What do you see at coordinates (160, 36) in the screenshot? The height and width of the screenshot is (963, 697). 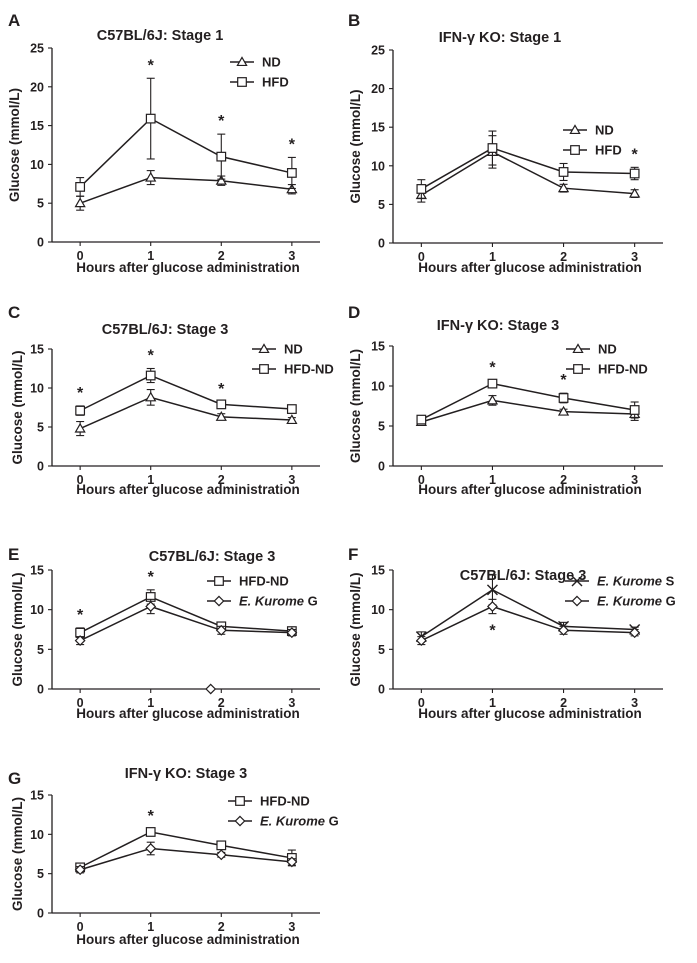 I see `chart-title: C57BL/6J: Stage 1` at bounding box center [160, 36].